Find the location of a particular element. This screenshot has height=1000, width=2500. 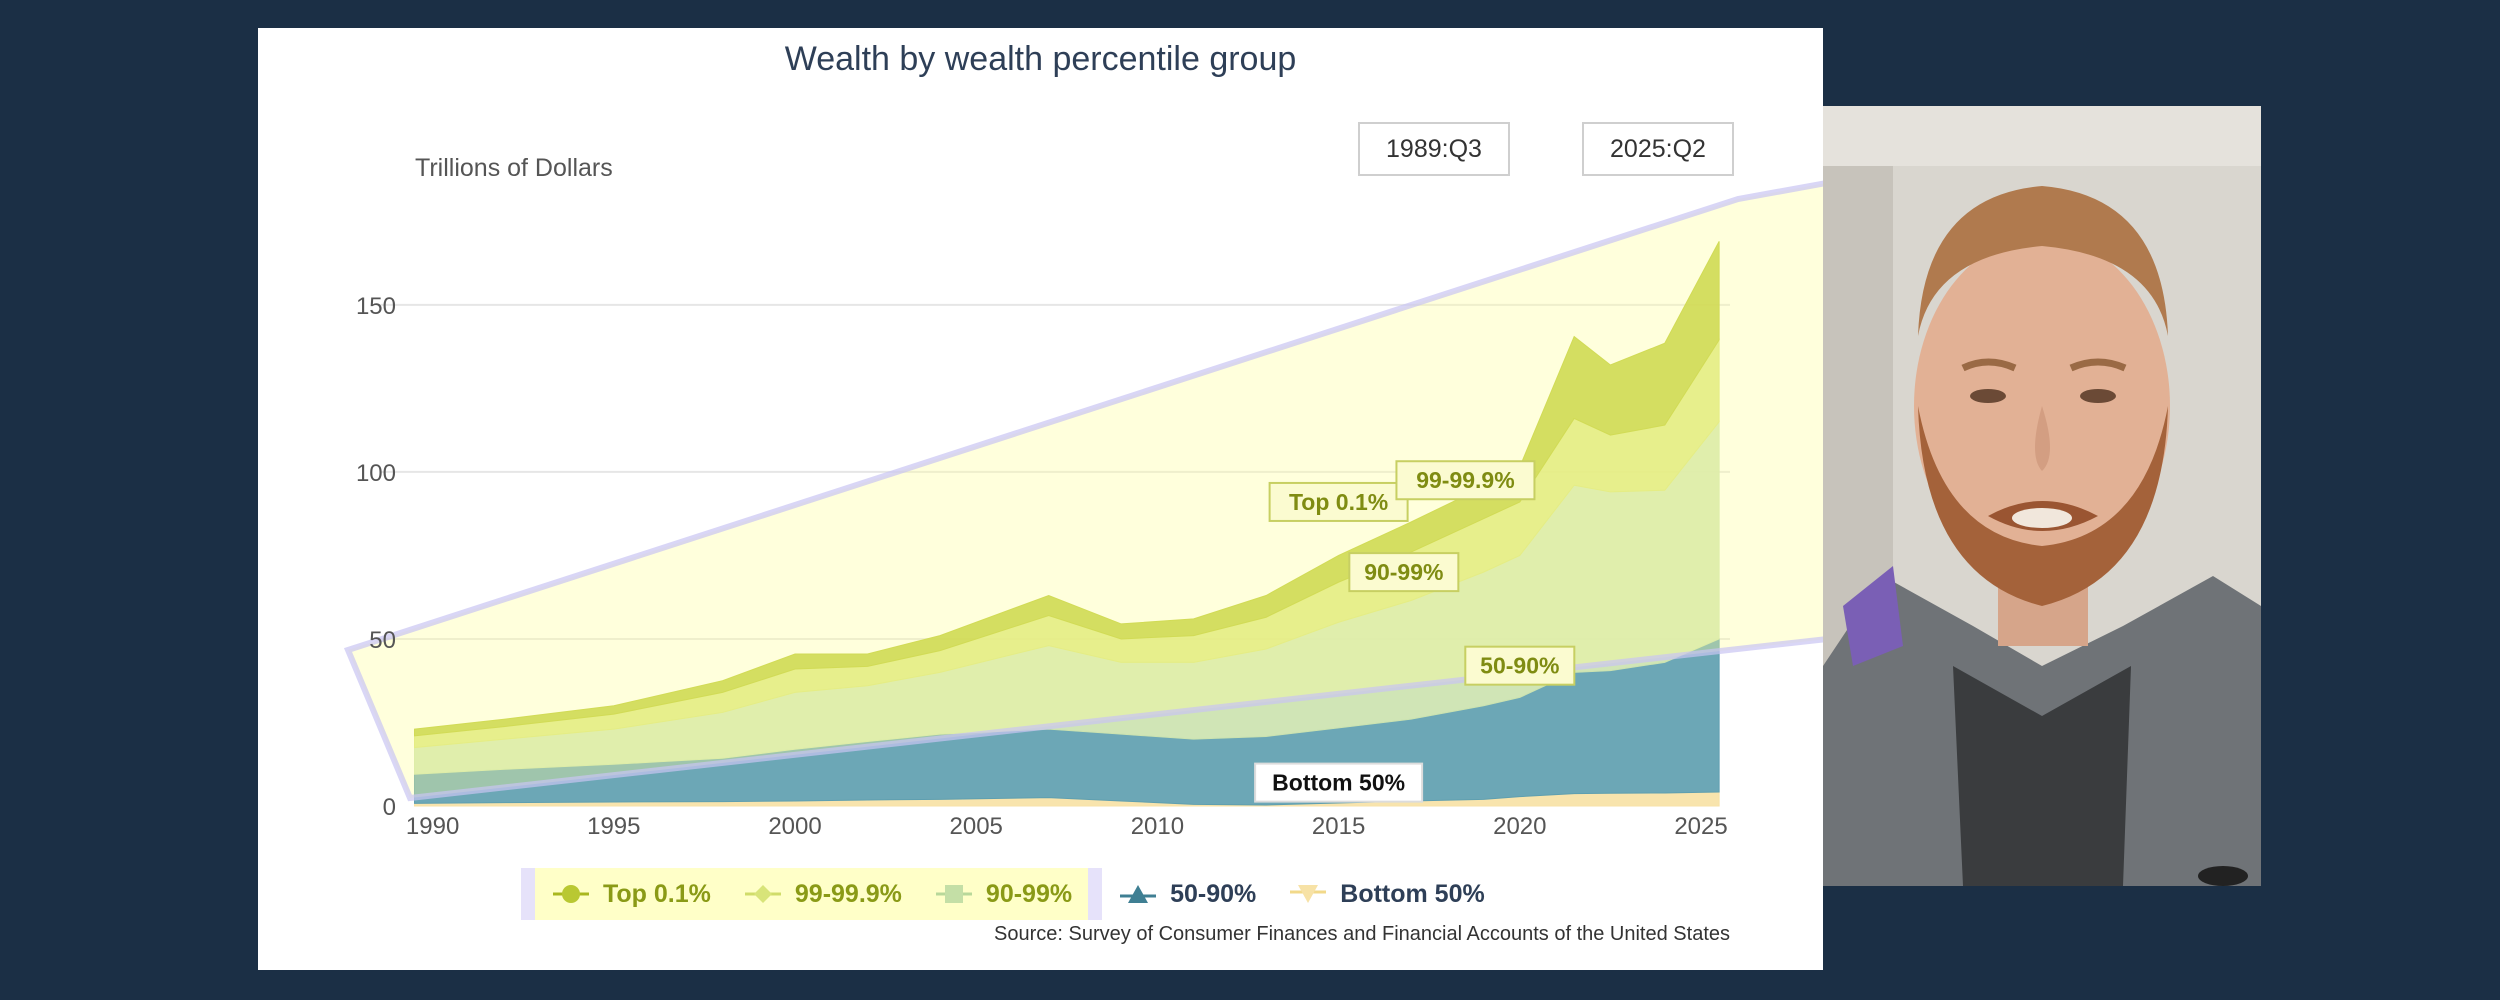

triangle-marker-icon is located at coordinates (1138, 894).